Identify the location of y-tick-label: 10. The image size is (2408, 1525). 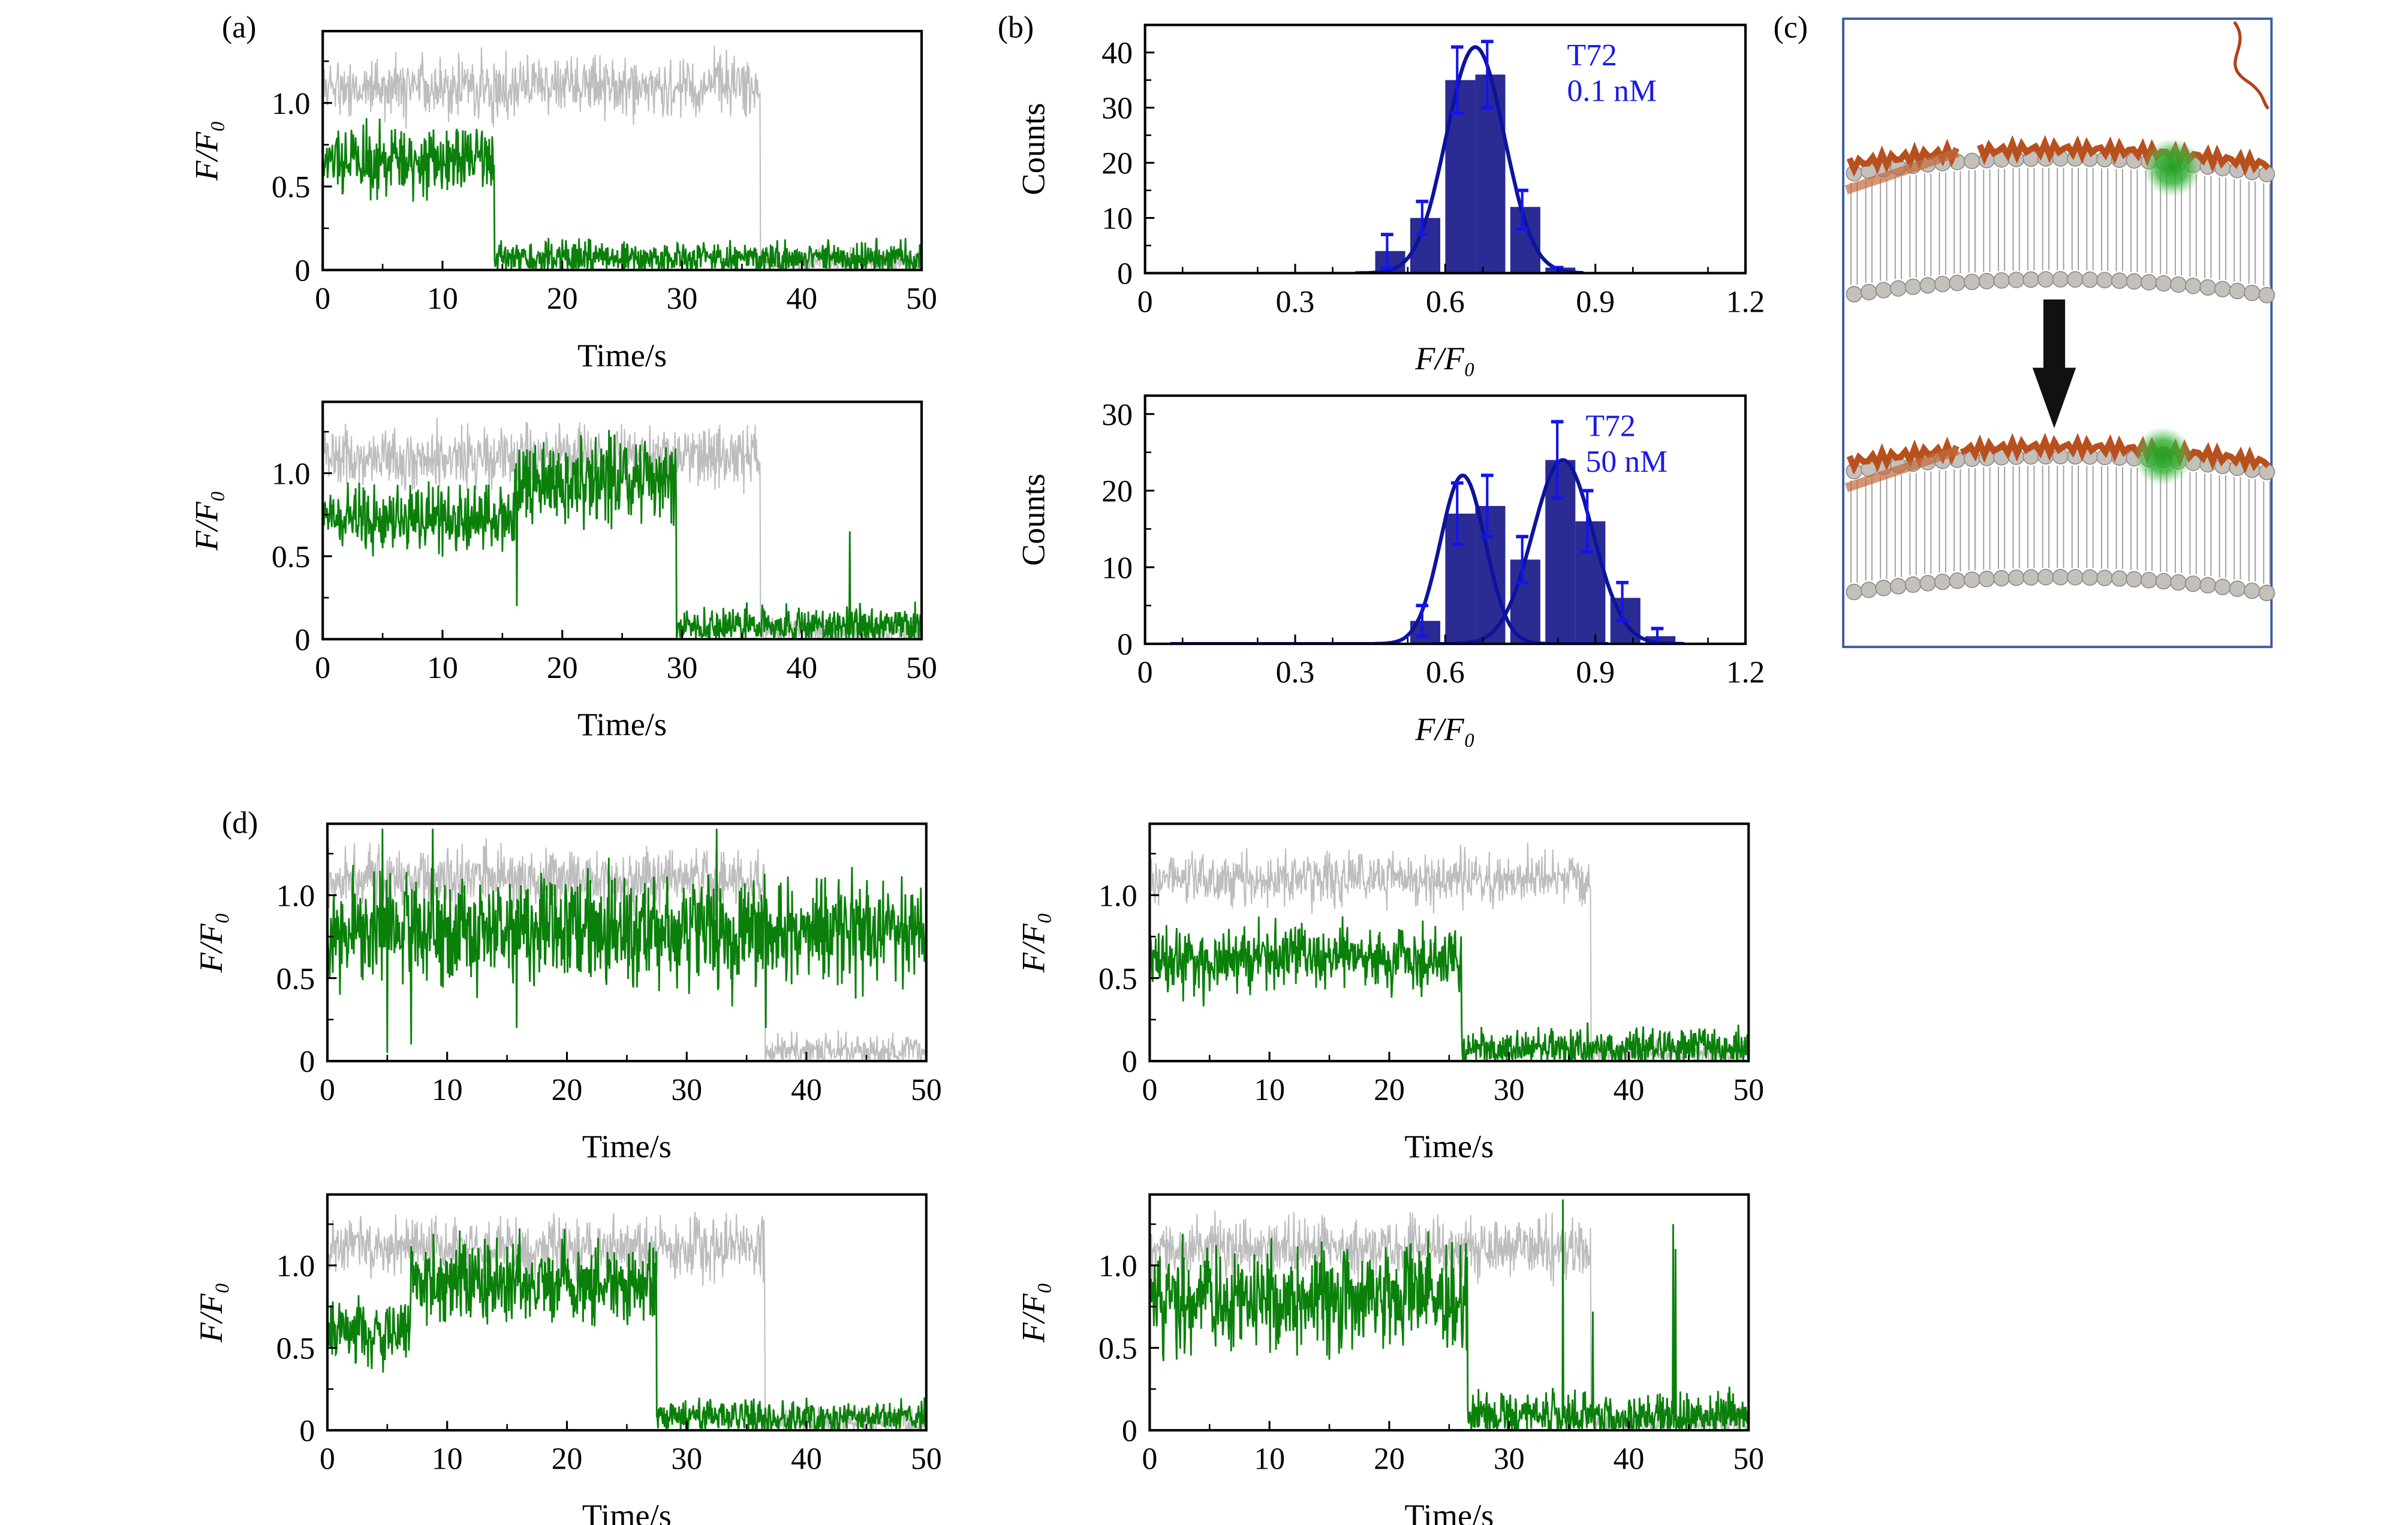
(1117, 568).